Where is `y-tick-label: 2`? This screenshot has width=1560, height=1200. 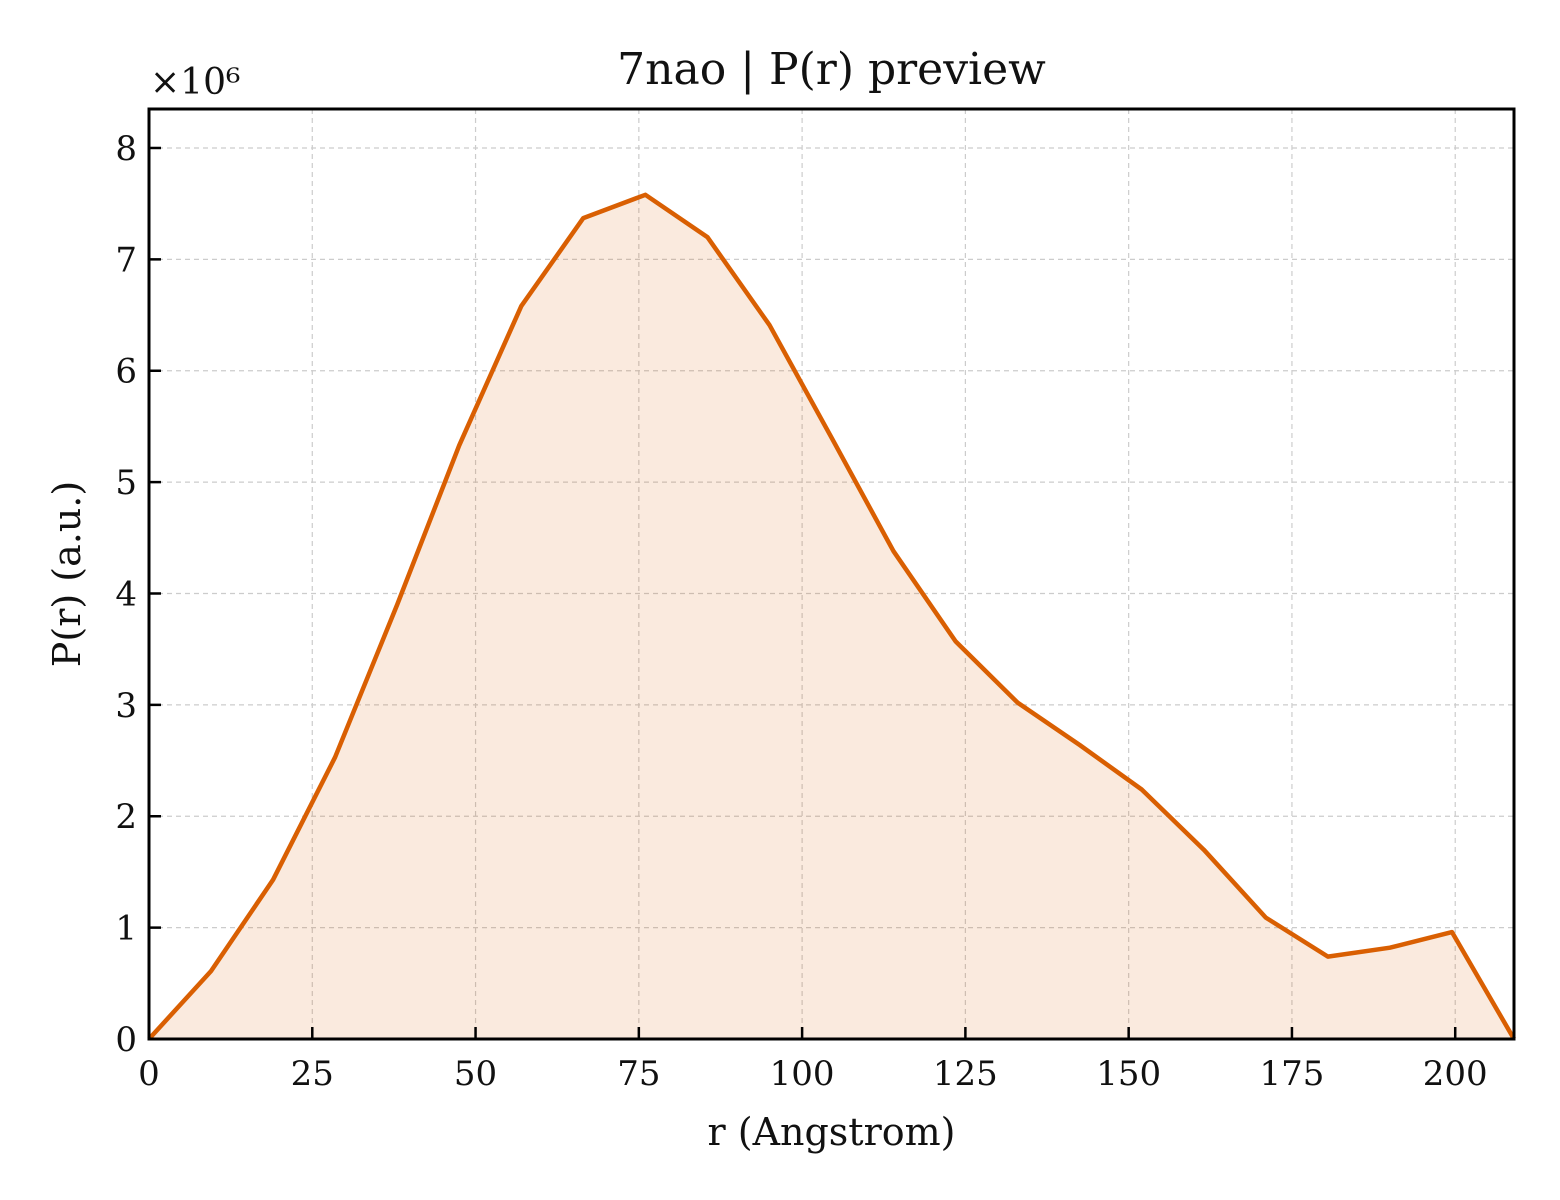
y-tick-label: 2 is located at coordinates (126, 817).